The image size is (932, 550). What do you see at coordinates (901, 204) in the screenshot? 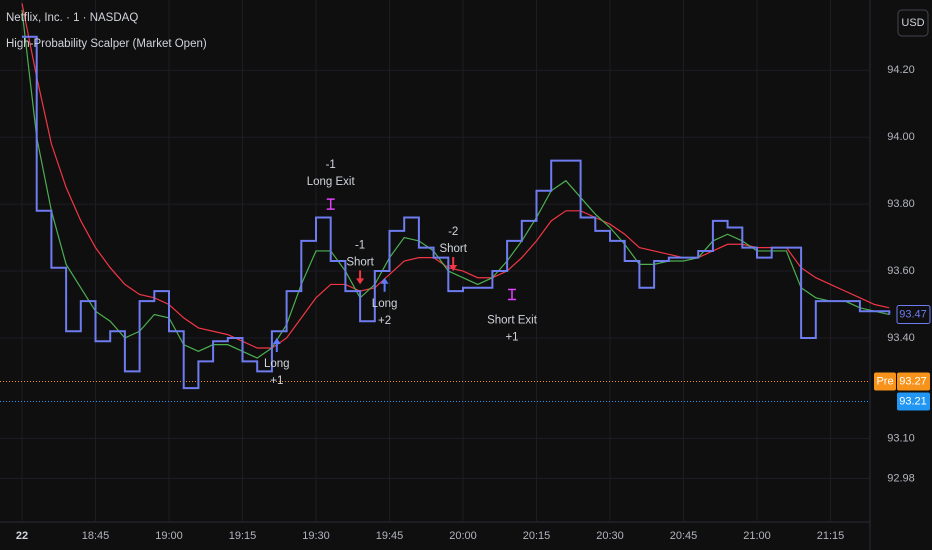
I see `y-tick-label: 93.80` at bounding box center [901, 204].